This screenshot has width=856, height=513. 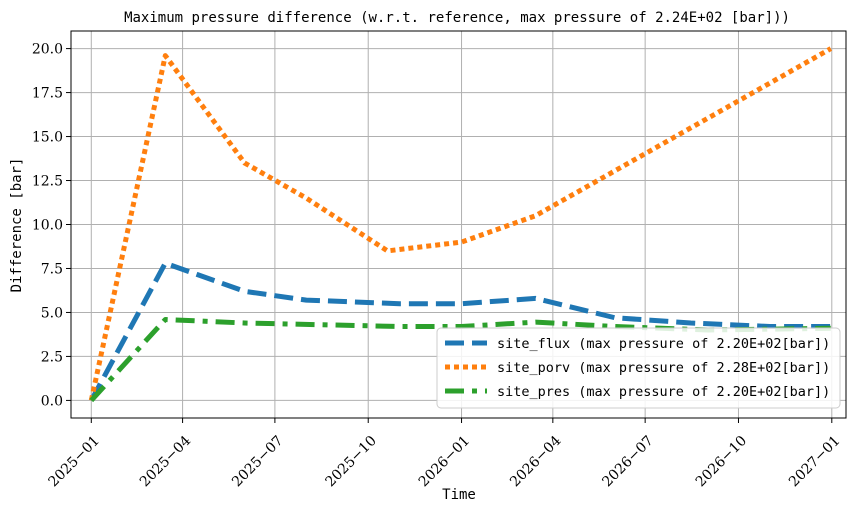 I want to click on x-tick-label: 2025−07, so click(x=257, y=461).